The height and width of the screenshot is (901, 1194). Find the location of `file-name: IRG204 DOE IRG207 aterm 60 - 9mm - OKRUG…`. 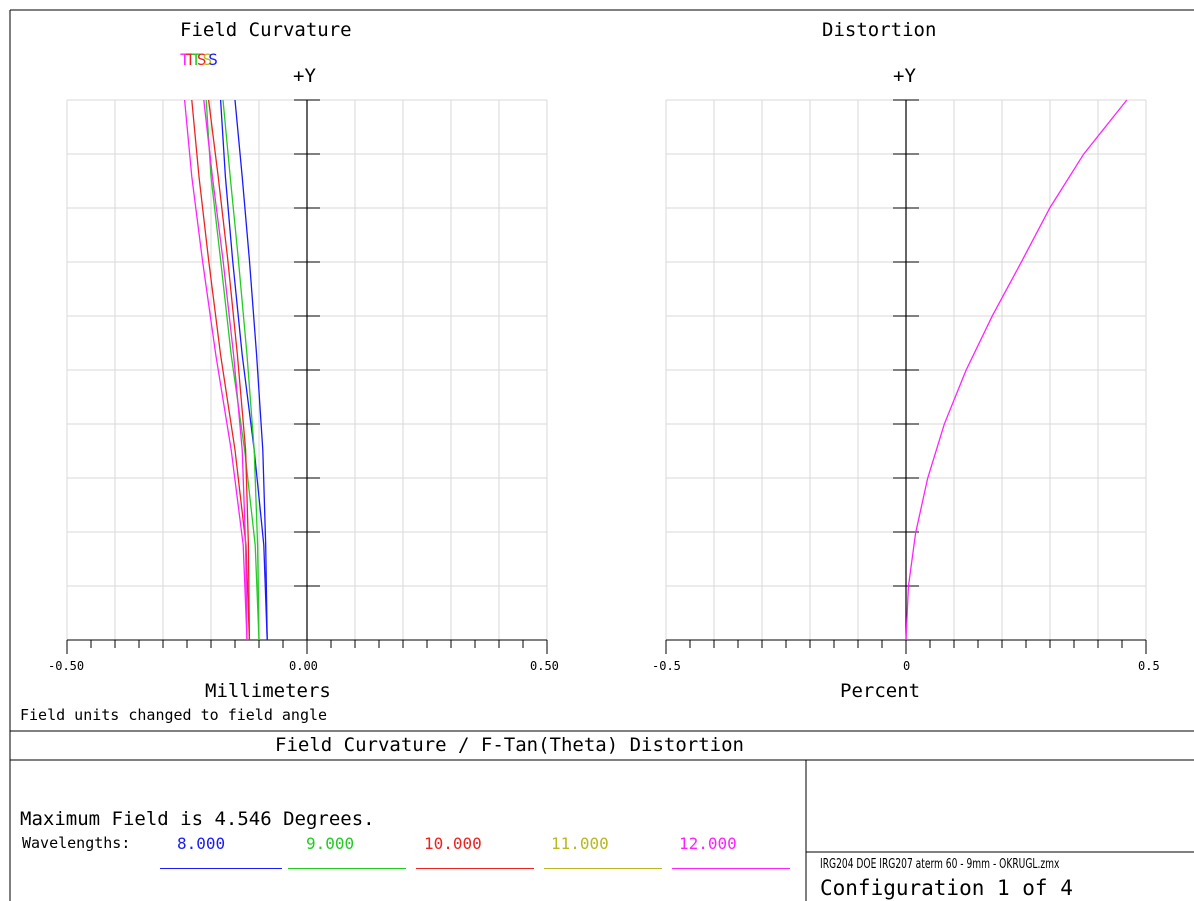

file-name: IRG204 DOE IRG207 aterm 60 - 9mm - OKRUG… is located at coordinates (940, 864).